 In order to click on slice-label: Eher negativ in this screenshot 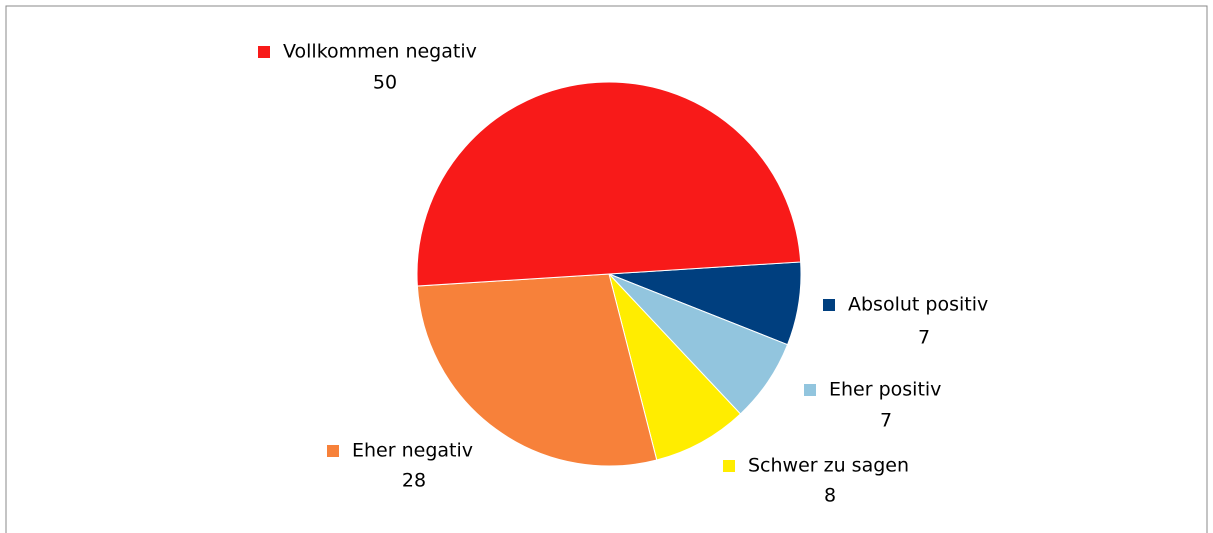, I will do `click(412, 451)`.